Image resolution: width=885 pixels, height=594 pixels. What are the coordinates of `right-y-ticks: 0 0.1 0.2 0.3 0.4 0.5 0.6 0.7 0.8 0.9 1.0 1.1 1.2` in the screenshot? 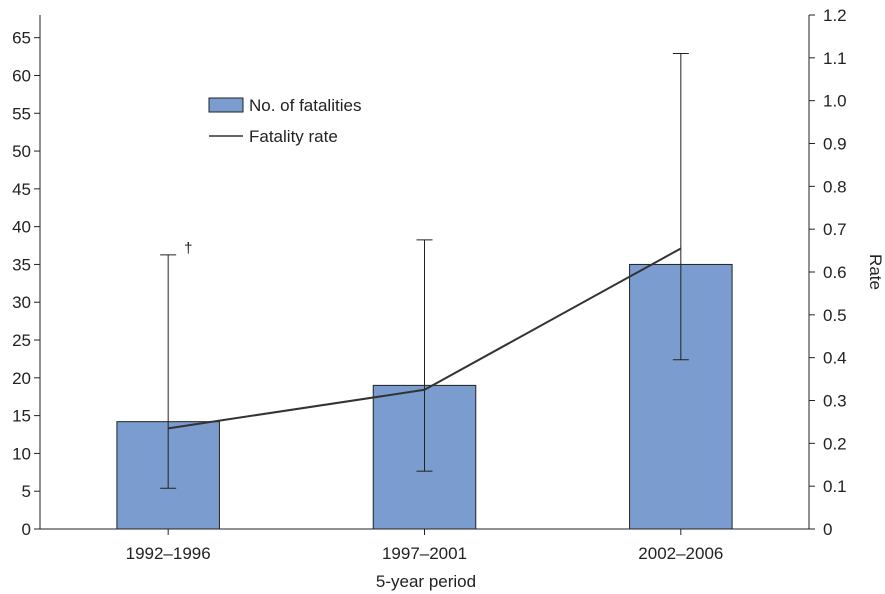 It's located at (828, 272).